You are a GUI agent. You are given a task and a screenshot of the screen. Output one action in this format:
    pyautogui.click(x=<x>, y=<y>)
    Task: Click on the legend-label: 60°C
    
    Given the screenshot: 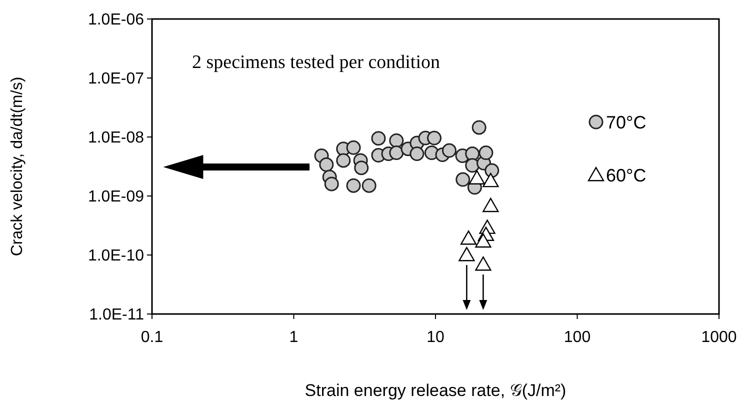 What is the action you would take?
    pyautogui.click(x=626, y=175)
    